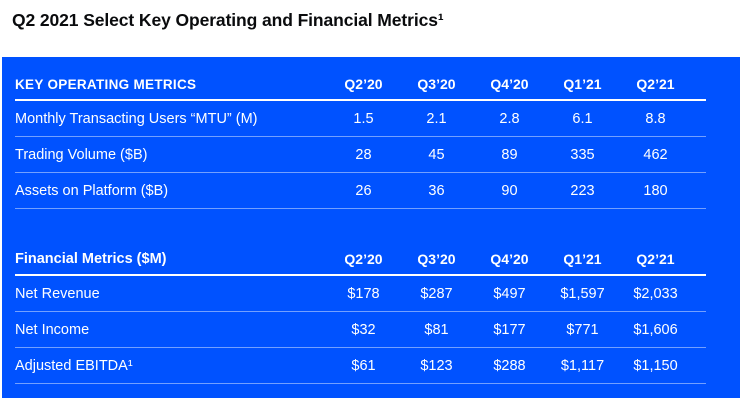  Describe the element at coordinates (81, 154) in the screenshot. I see `row-label: Trading Volume ($B)` at that location.